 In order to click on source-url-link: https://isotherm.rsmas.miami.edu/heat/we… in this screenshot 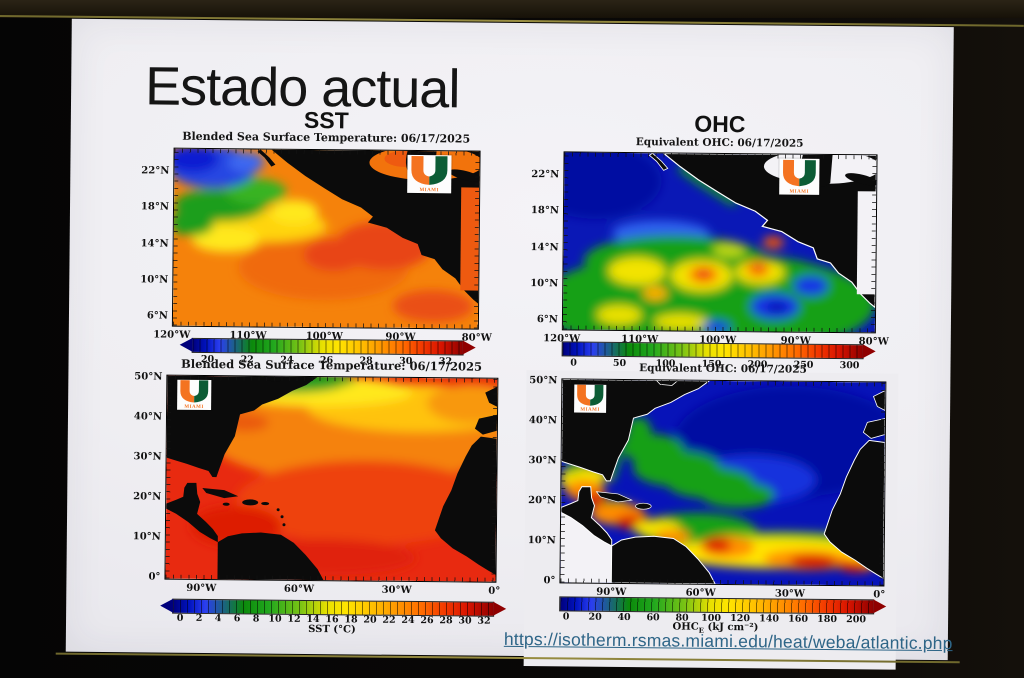, I will do `click(728, 641)`.